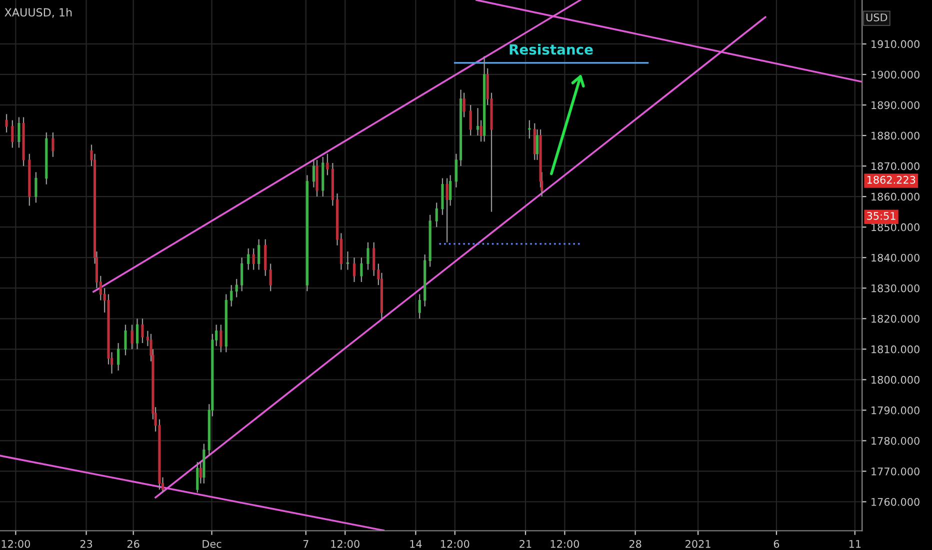  I want to click on text: 35:51, so click(881, 216).